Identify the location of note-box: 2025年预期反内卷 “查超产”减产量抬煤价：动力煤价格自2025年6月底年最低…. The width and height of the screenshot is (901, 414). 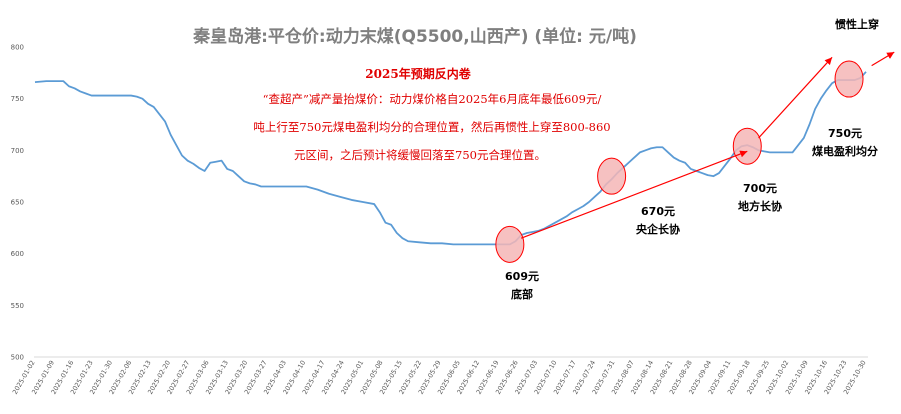
(431, 114).